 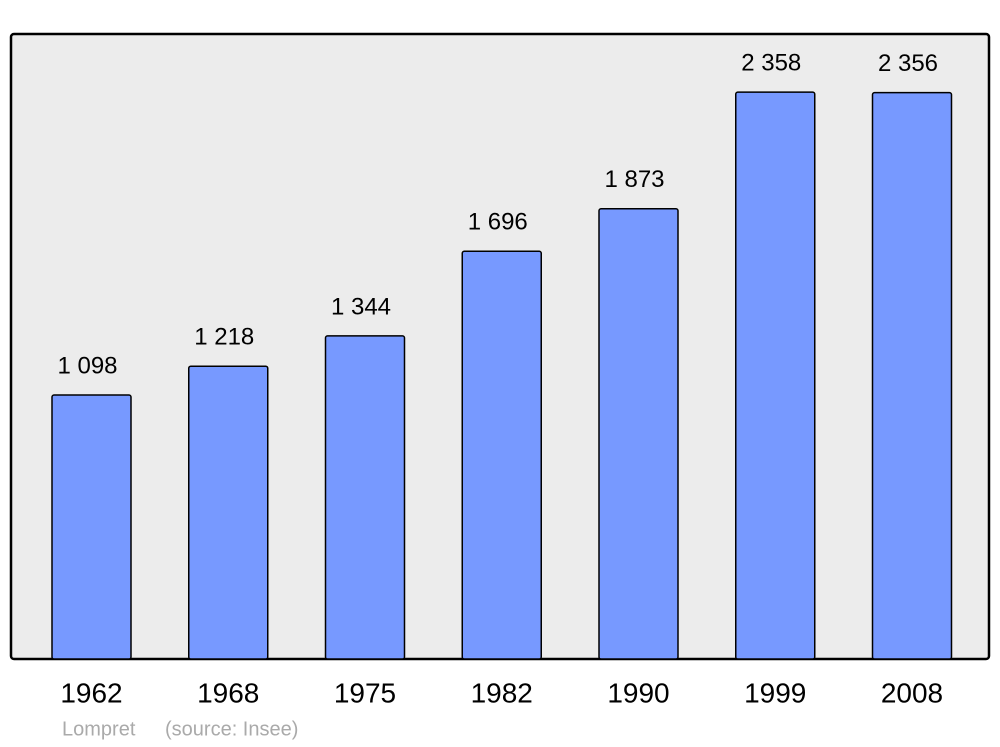 I want to click on x-tick-label: 2008, so click(x=912, y=692).